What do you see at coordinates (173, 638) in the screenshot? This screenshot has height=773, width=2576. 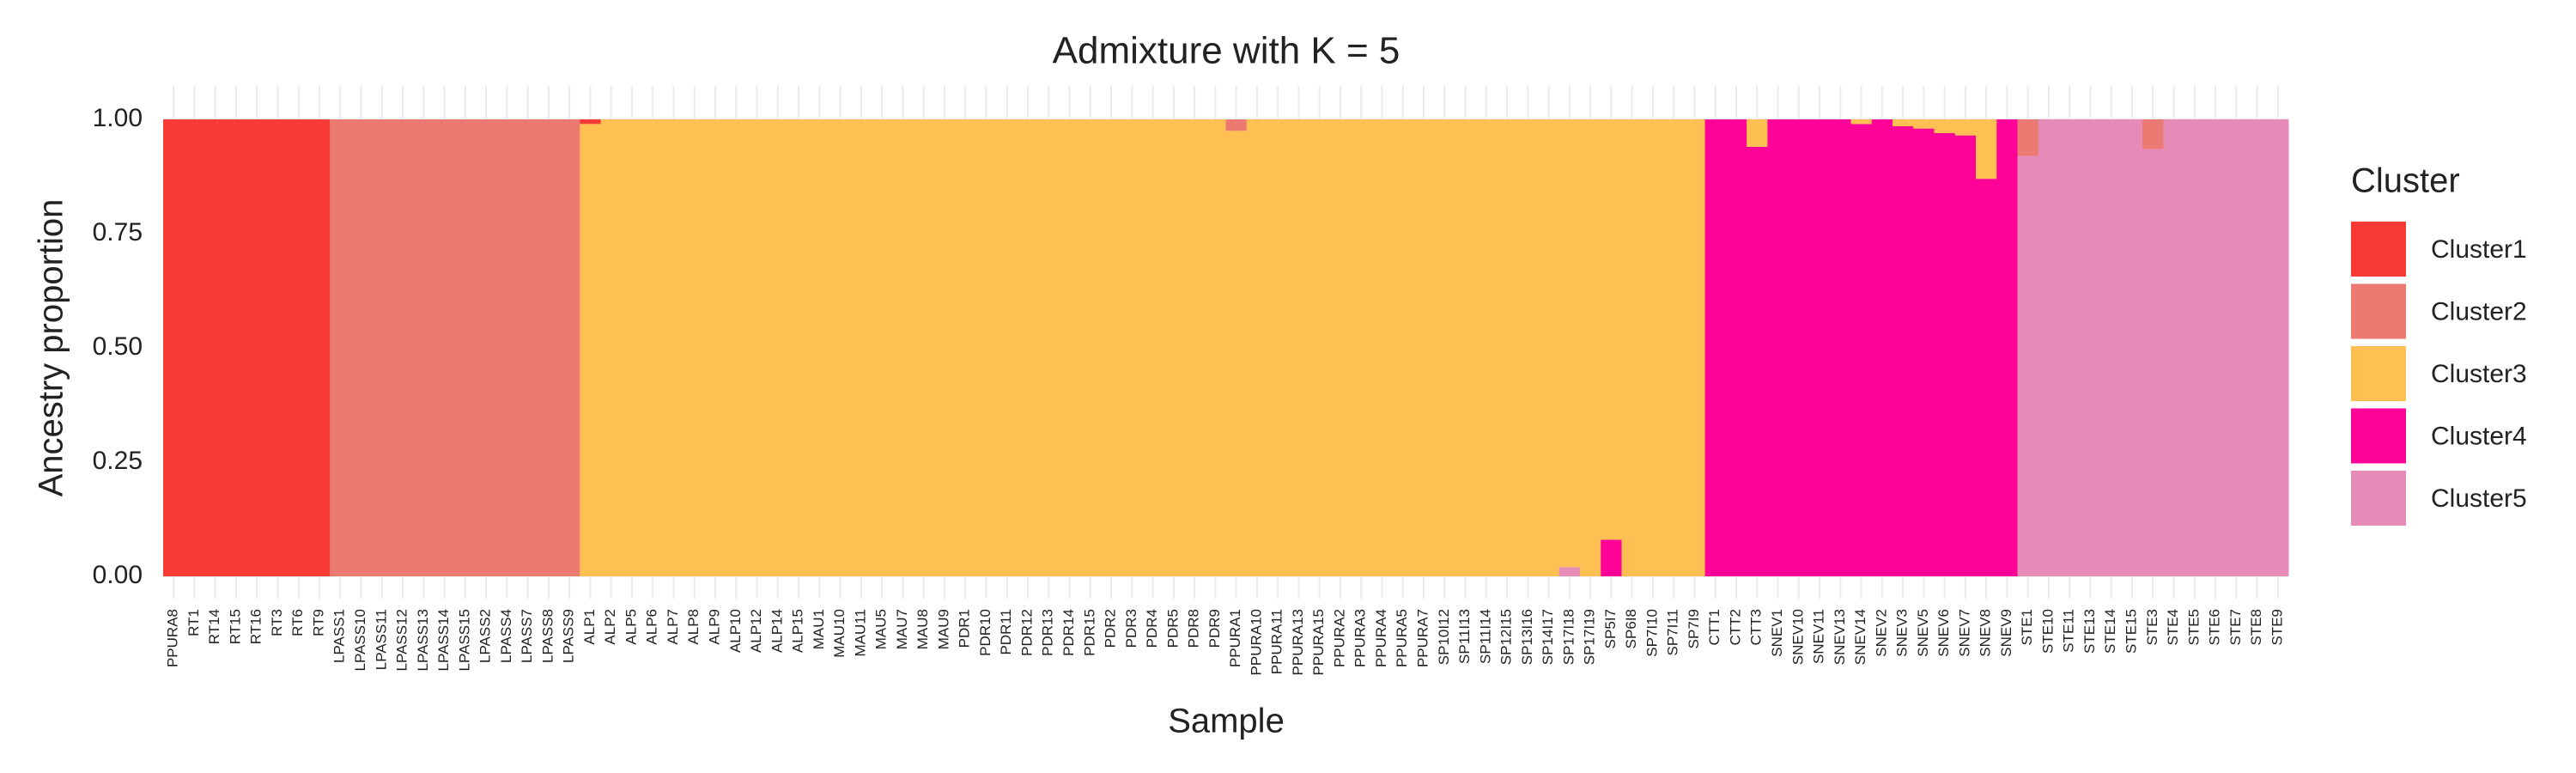 I see `x-tick-label: PPURA8` at bounding box center [173, 638].